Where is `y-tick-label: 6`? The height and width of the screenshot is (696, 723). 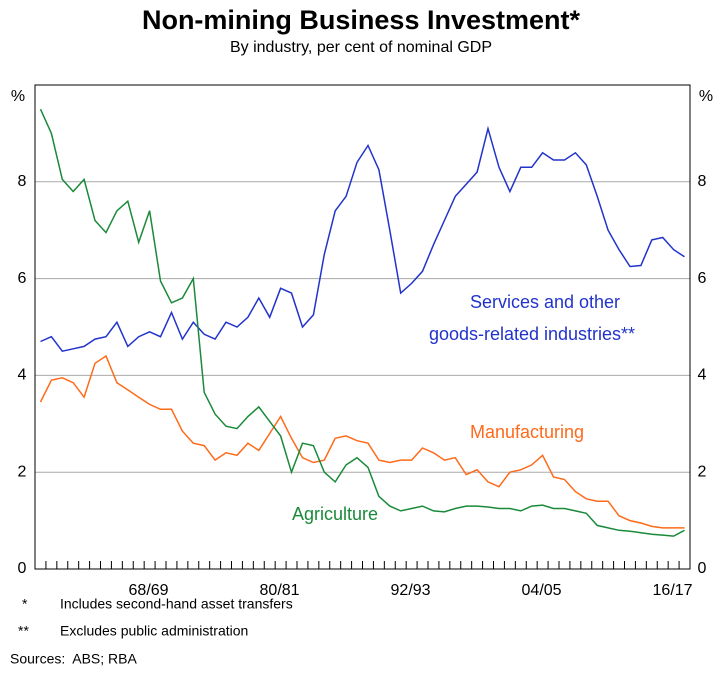
y-tick-label: 6 is located at coordinates (22, 278).